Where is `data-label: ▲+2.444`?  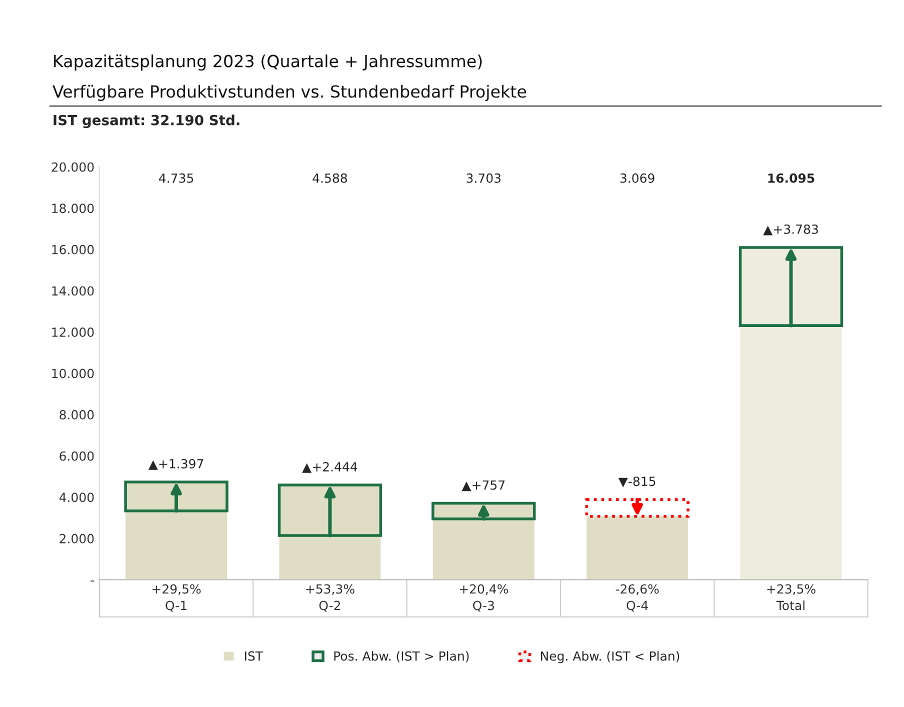 data-label: ▲+2.444 is located at coordinates (330, 467).